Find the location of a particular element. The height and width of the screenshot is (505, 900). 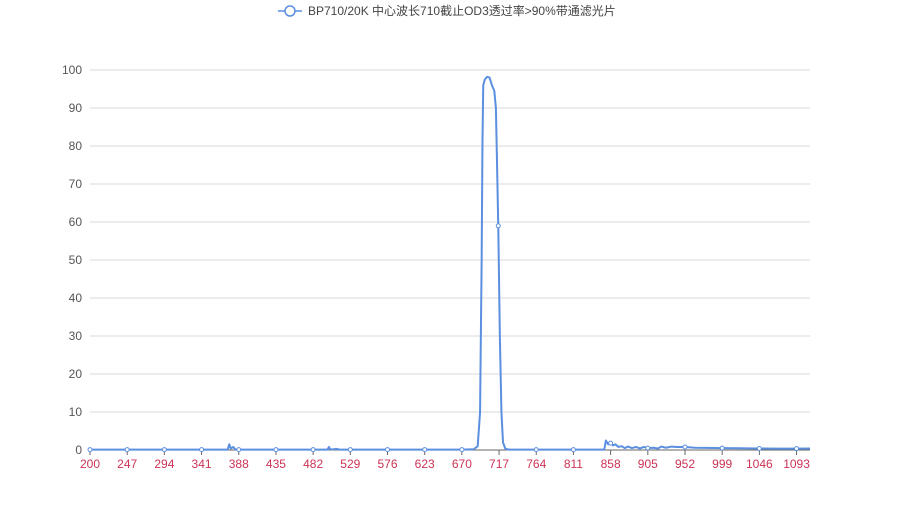

y-tick-label: 90 is located at coordinates (76, 108).